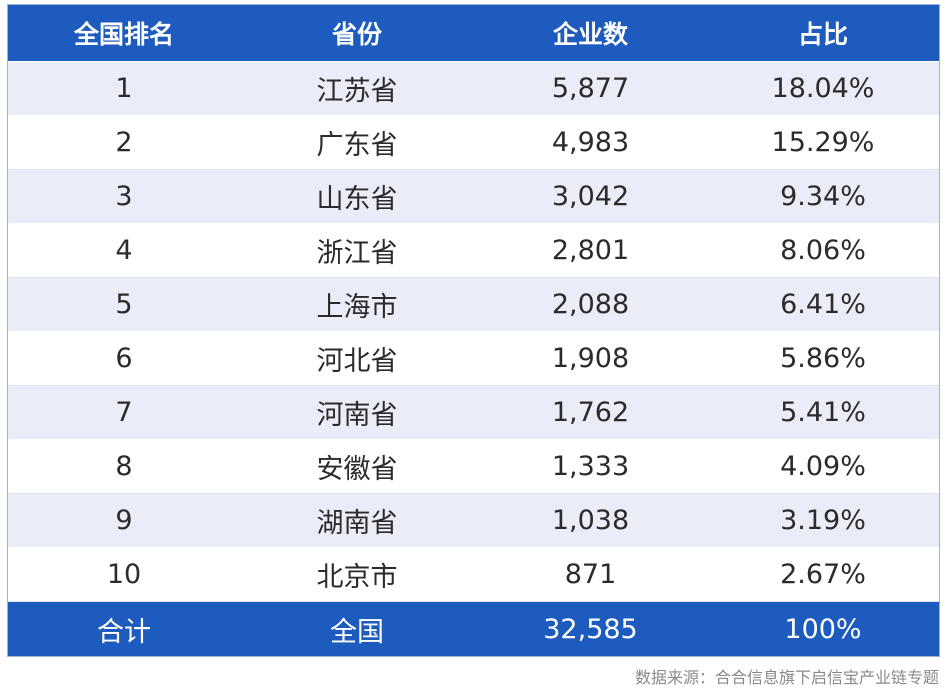  What do you see at coordinates (124, 358) in the screenshot?
I see `rank-cell: 6` at bounding box center [124, 358].